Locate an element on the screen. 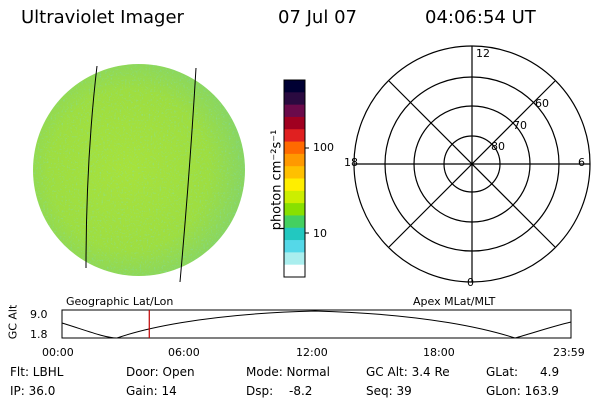 This screenshot has height=400, width=600. colorbar is located at coordinates (296, 178).